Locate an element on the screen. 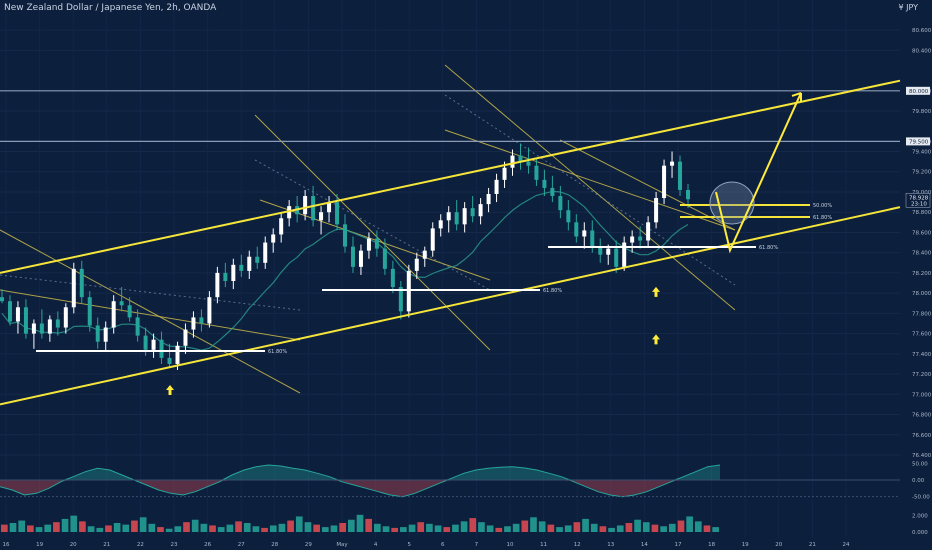 The width and height of the screenshot is (932, 550). current-price-tag is located at coordinates (918, 200).